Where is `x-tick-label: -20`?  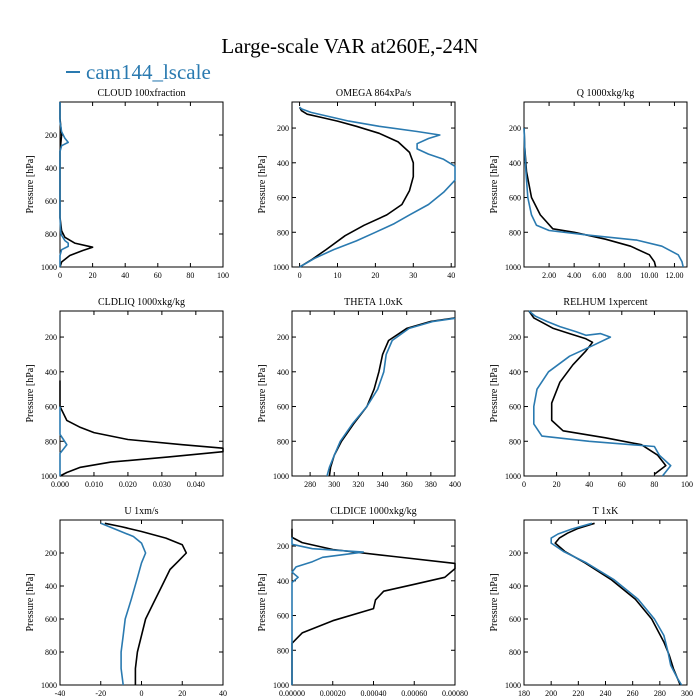
x-tick-label: -20 is located at coordinates (100, 693).